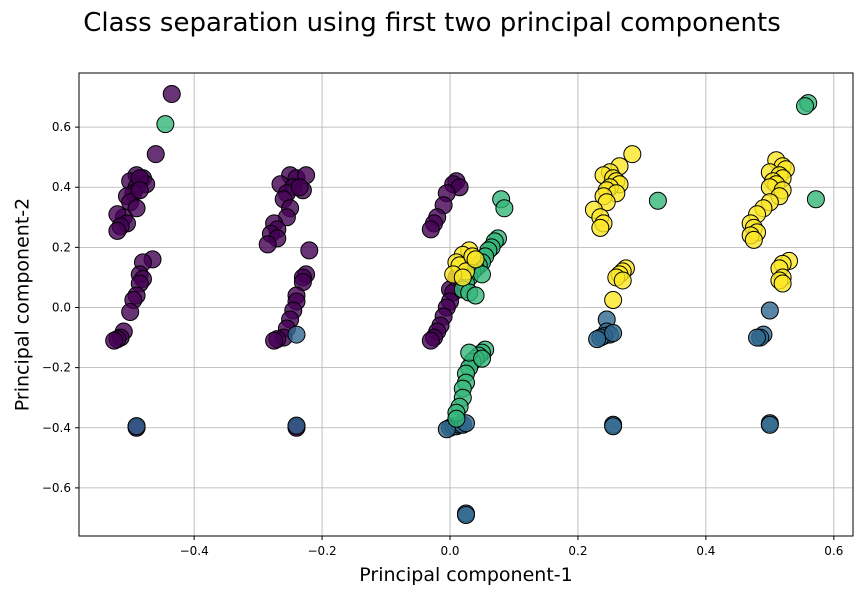 The width and height of the screenshot is (864, 594). What do you see at coordinates (577, 551) in the screenshot?
I see `x-tick-label: 0.2` at bounding box center [577, 551].